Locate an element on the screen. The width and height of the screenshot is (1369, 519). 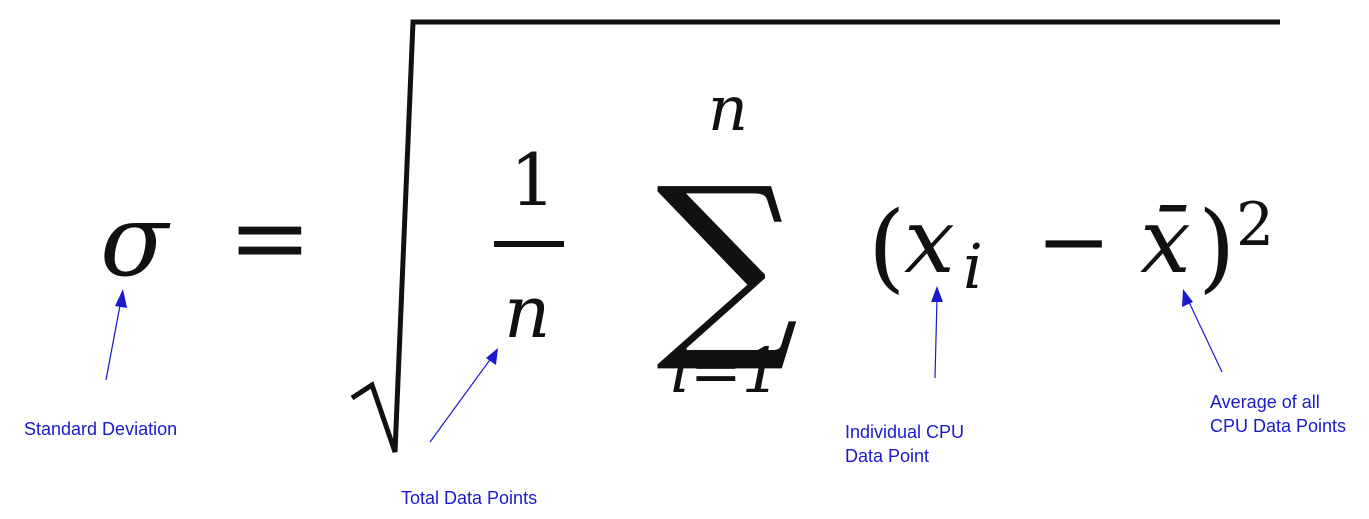
close-parenthesis: ) is located at coordinates (1216, 247).